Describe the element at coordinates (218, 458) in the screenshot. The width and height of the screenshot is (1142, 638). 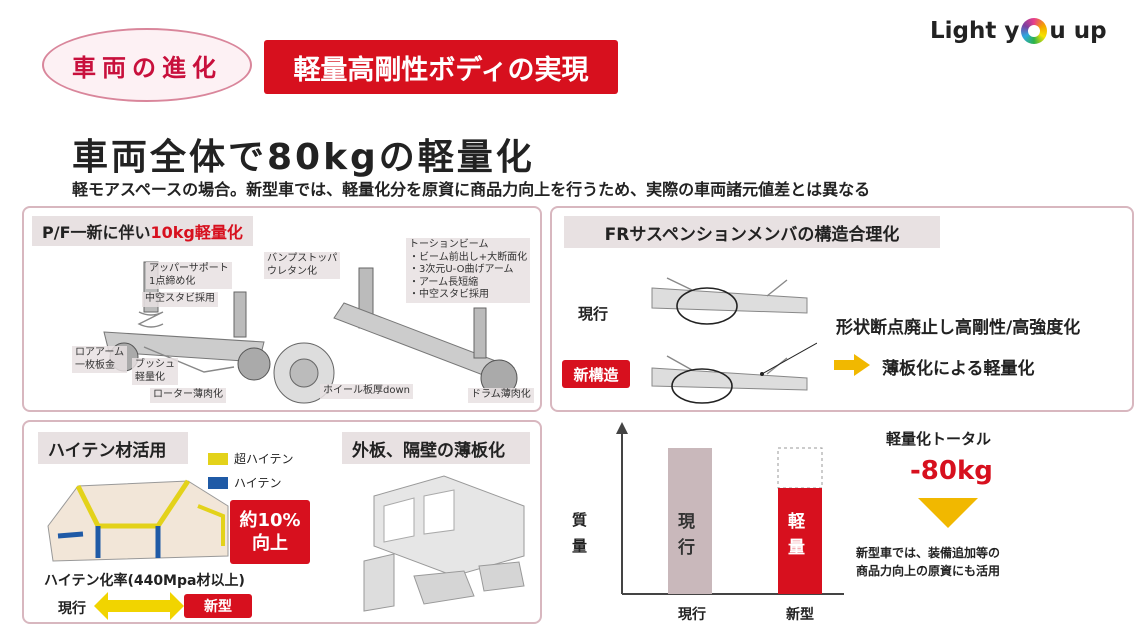
I see `legend-swatch-yellow` at that location.